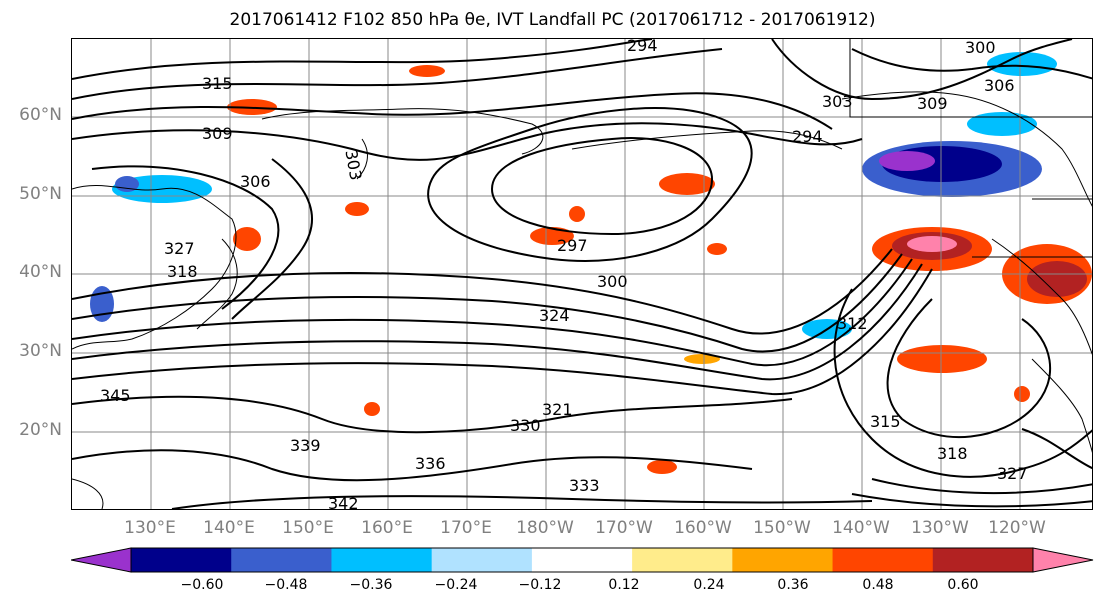 The image size is (1105, 603). I want to click on contour-label: 345, so click(115, 395).